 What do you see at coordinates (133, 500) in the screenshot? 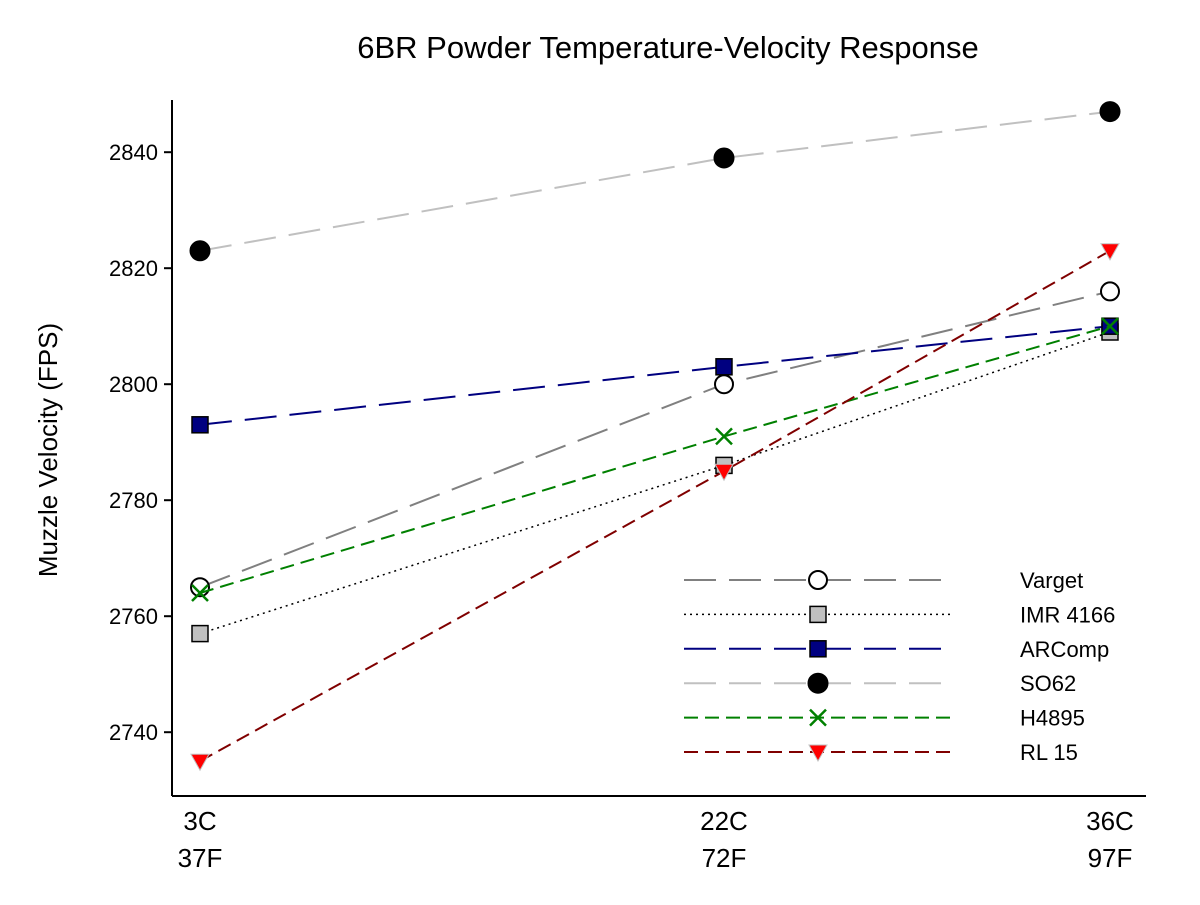
I see `y-tick-label: 2780` at bounding box center [133, 500].